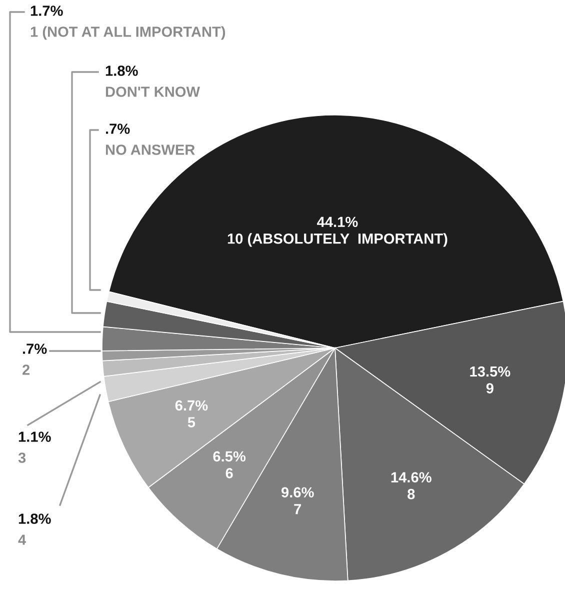 The height and width of the screenshot is (589, 565). I want to click on slice-label: 7, so click(298, 509).